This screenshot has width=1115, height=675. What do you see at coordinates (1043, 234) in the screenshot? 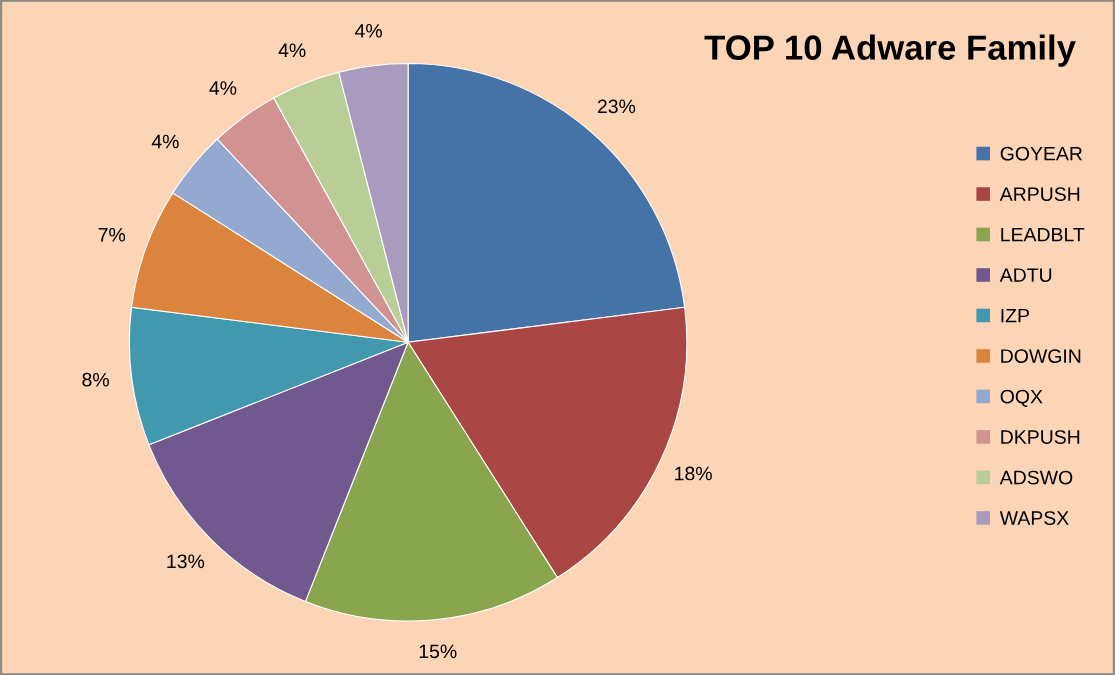
I see `legend-label: LEADBLT` at bounding box center [1043, 234].